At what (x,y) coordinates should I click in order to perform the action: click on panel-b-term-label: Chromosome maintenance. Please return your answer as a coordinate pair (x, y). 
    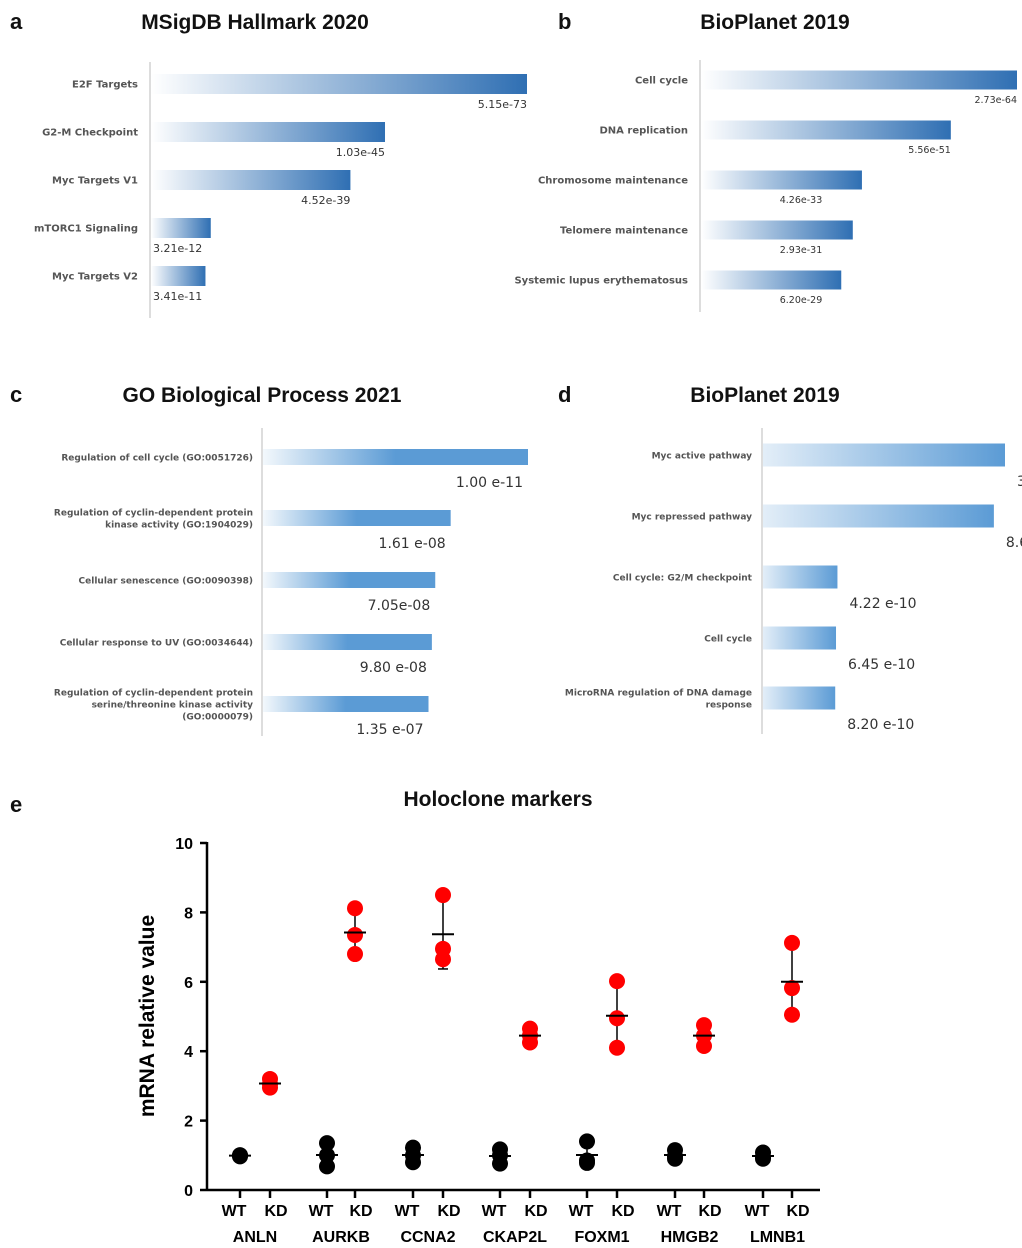
    Looking at the image, I should click on (613, 181).